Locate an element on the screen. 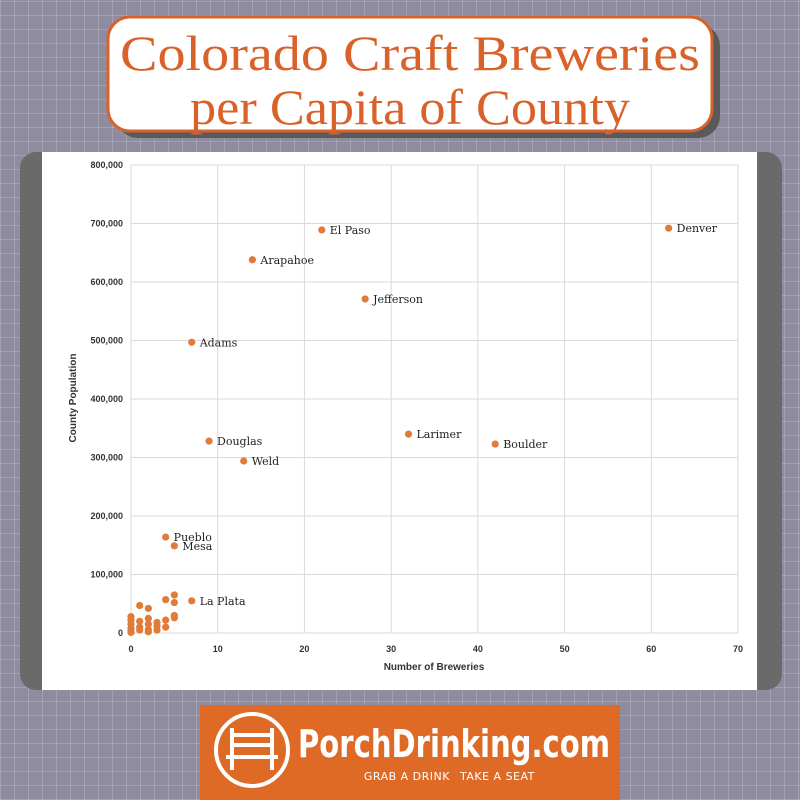 Image resolution: width=800 pixels, height=800 pixels. title-line: Colorado Craft Breweries is located at coordinates (410, 53).